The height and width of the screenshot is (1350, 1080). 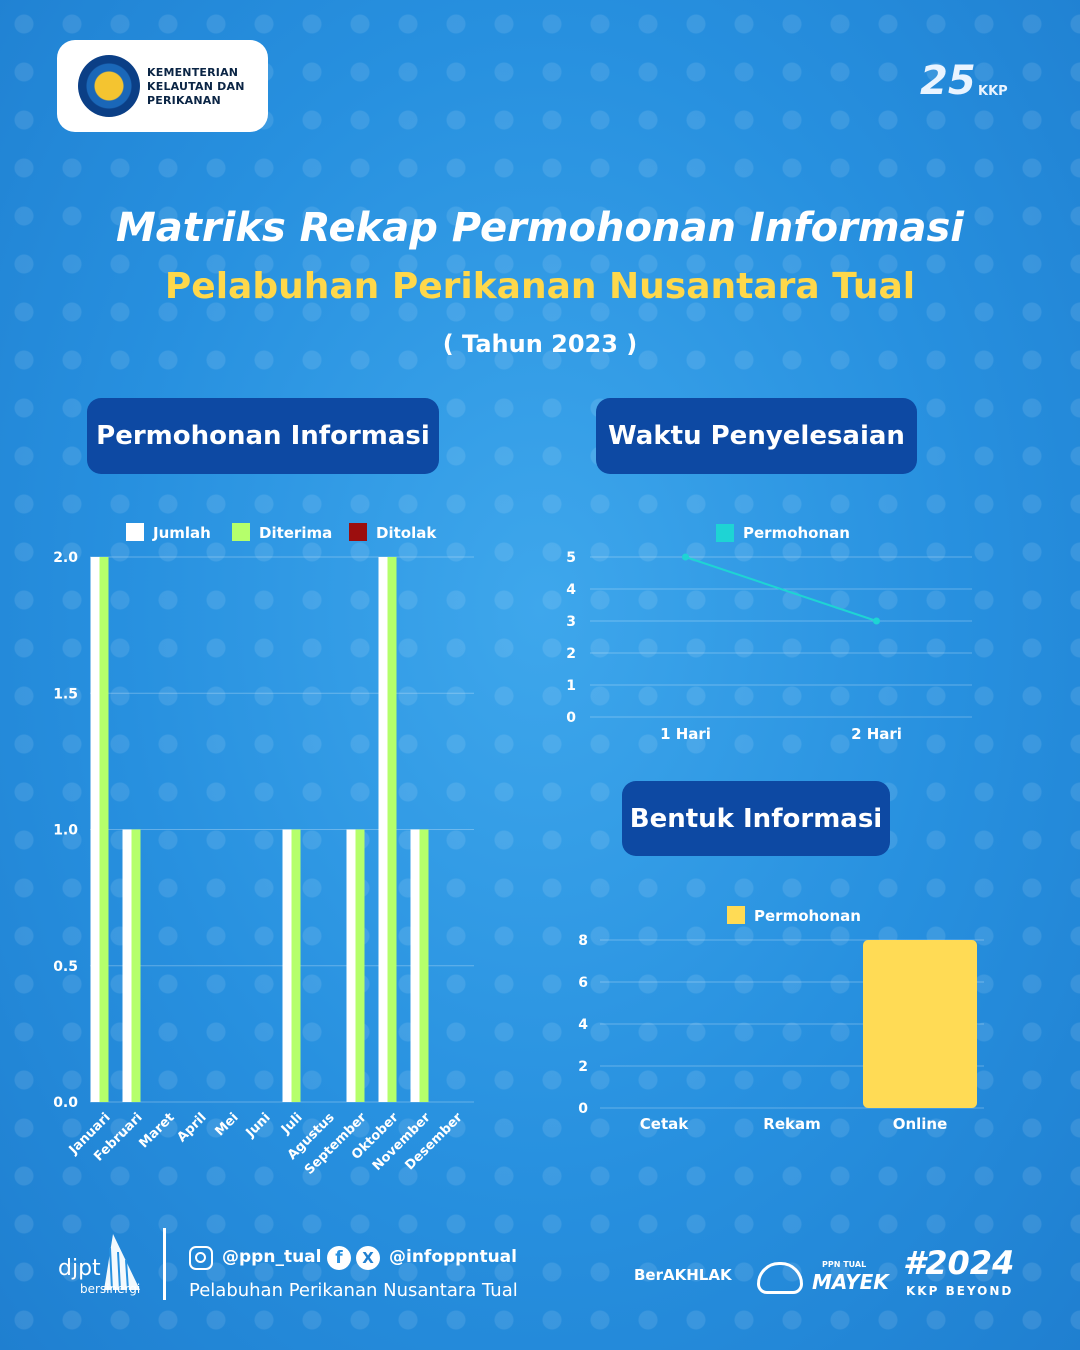 I want to click on legend-label-ditolak: Ditolak, so click(x=406, y=533).